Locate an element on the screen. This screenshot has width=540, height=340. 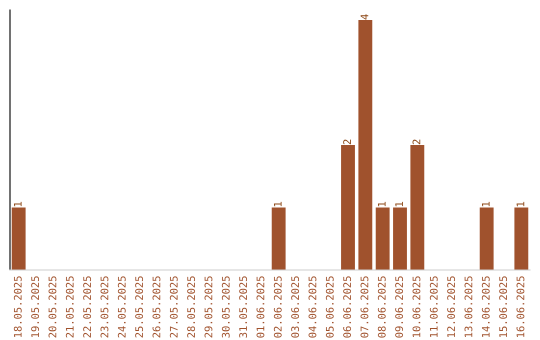
x-tick-label: 31.05.2025 is located at coordinates (243, 307).